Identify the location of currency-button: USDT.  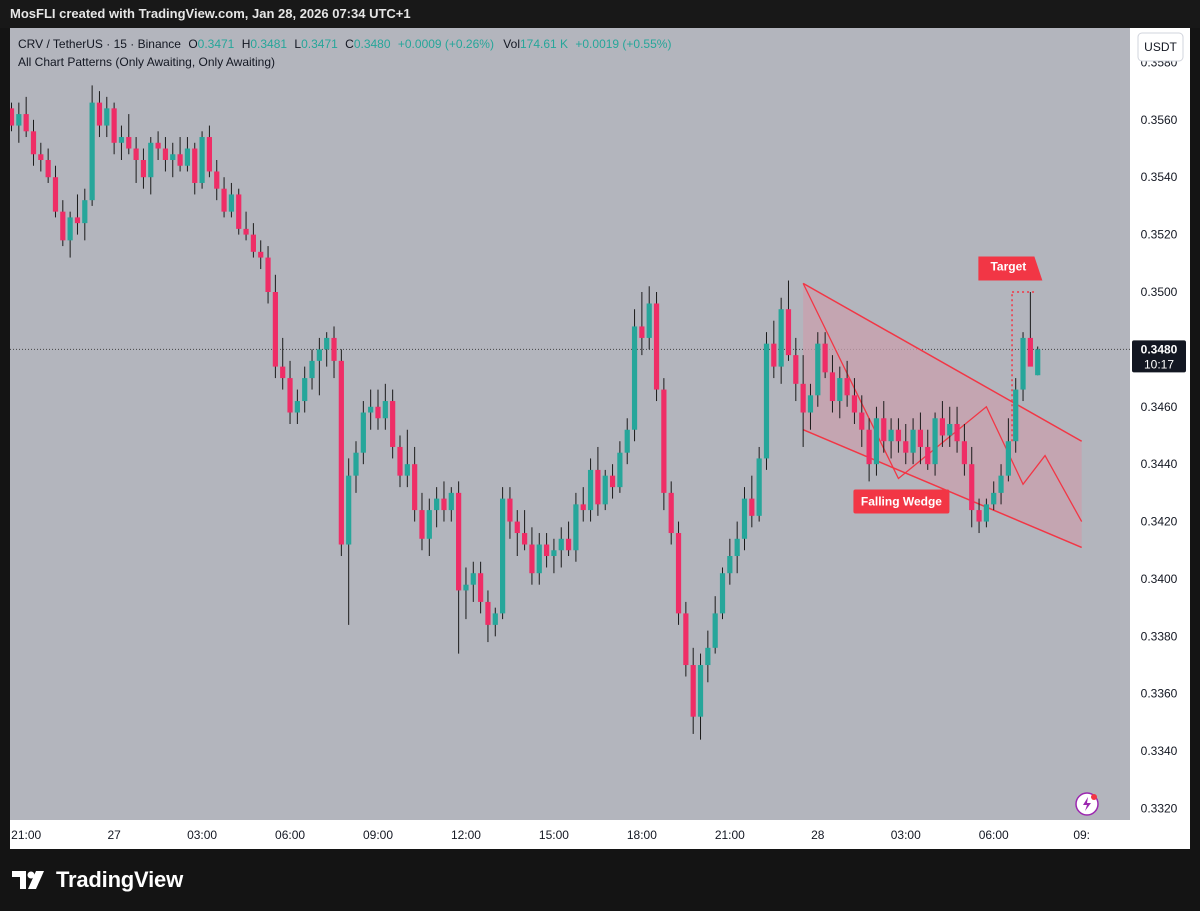
(1160, 47).